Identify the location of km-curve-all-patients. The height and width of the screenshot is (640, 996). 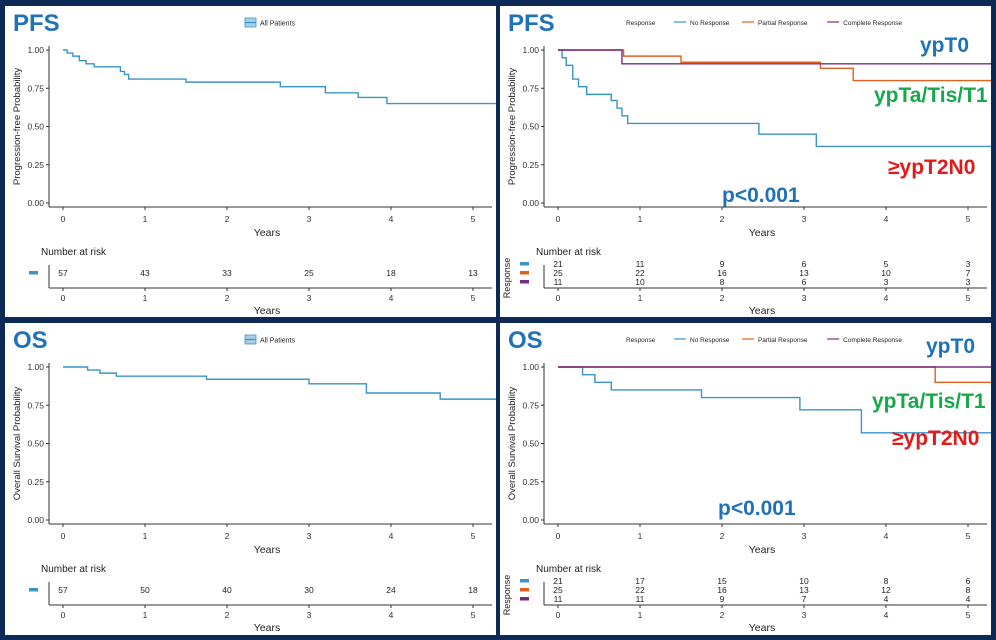
(279, 383).